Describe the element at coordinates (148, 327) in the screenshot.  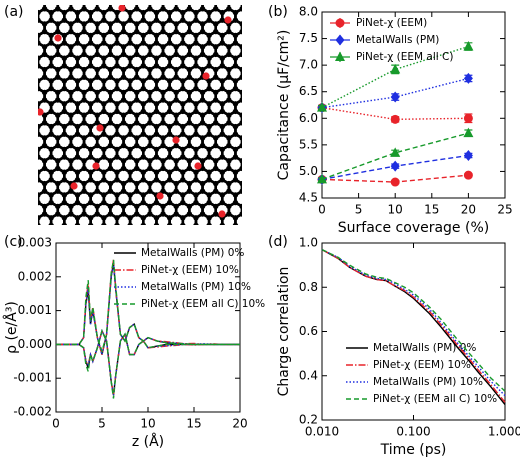
I see `plot-frame` at that location.